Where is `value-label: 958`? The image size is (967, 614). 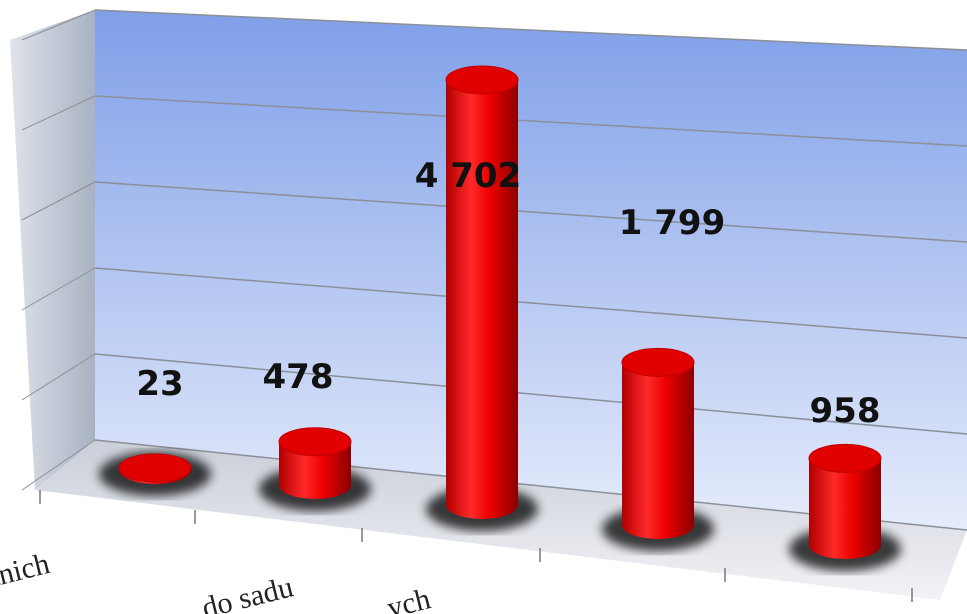 value-label: 958 is located at coordinates (845, 411).